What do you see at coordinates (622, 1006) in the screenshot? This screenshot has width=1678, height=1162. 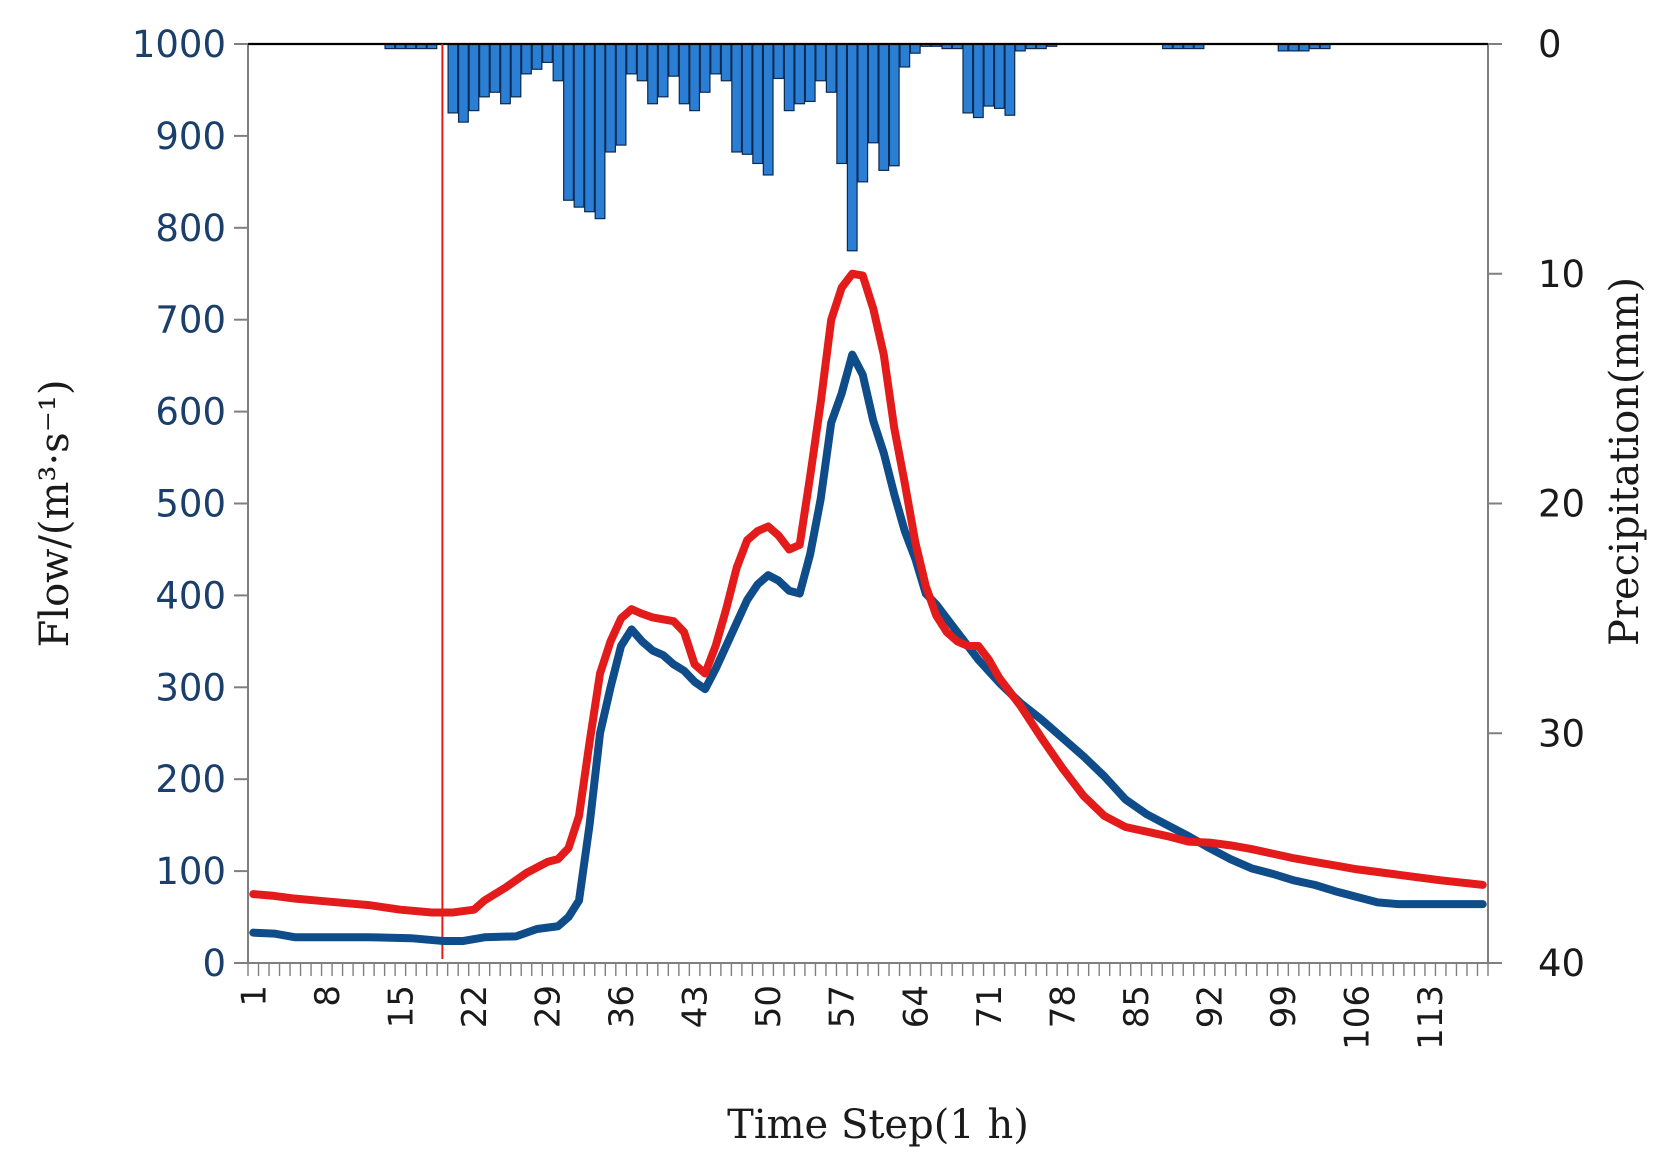 I see `x-tick-label: 36` at bounding box center [622, 1006].